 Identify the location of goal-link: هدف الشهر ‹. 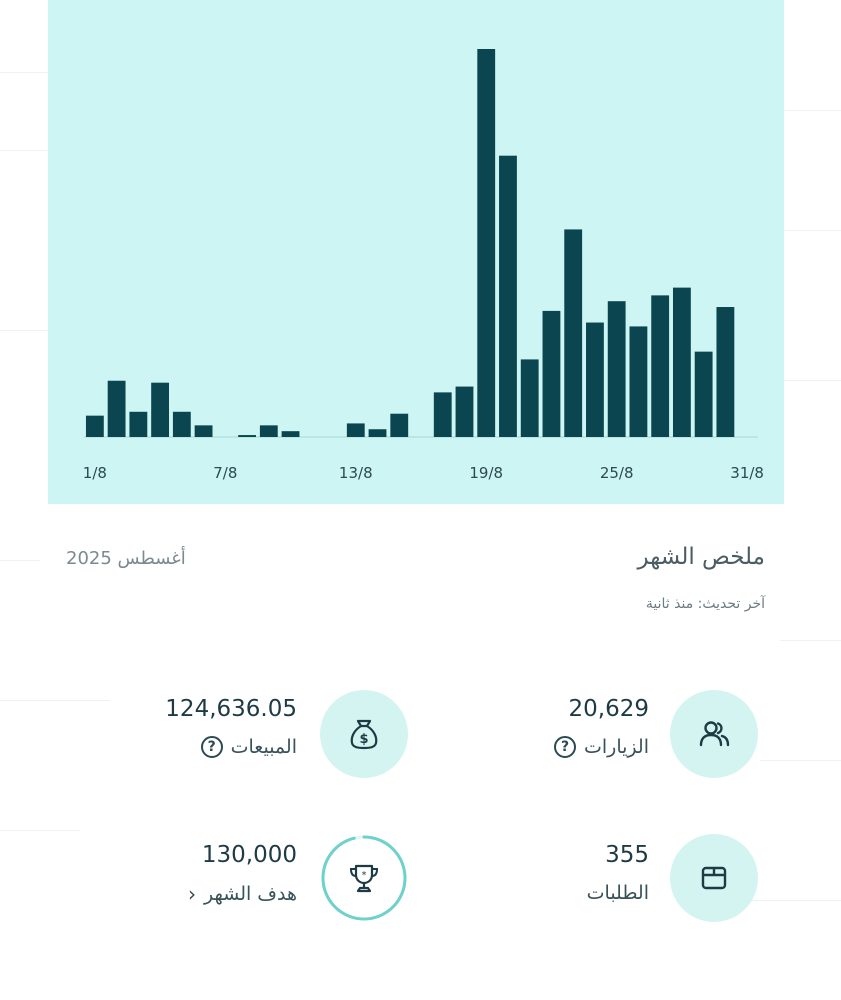
(242, 894).